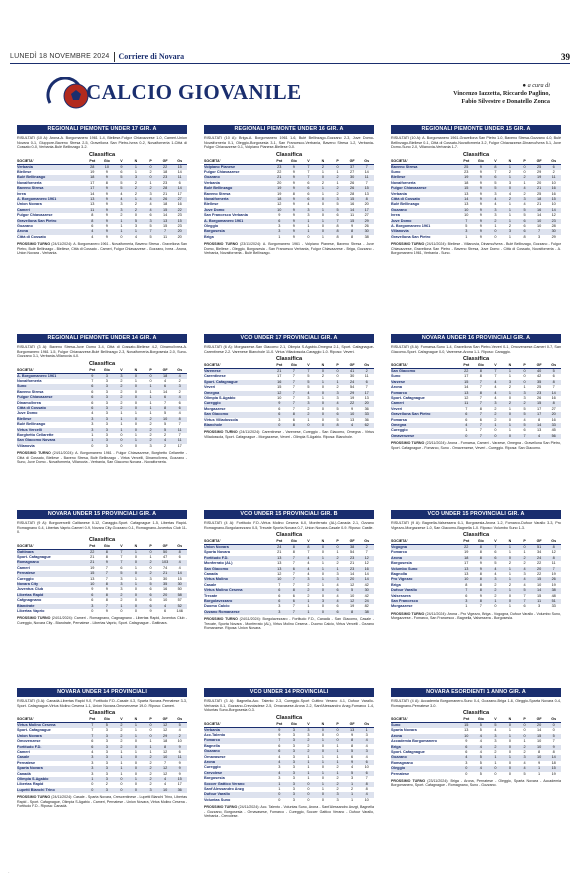  I want to click on table-row: Bianchole 0 8 0 0 8 4 62, so click(289, 426).